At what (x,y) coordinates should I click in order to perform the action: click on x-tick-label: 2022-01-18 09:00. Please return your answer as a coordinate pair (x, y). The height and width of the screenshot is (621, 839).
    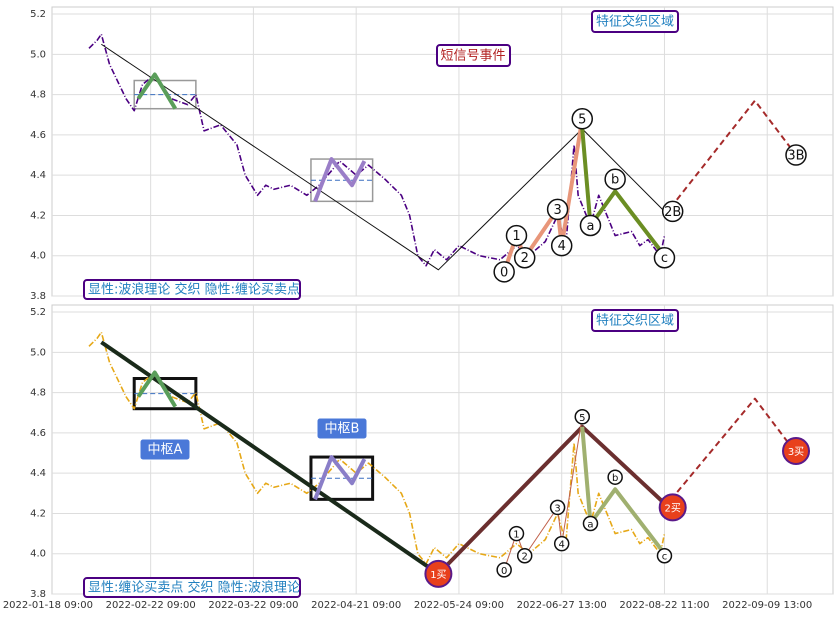
    Looking at the image, I should click on (48, 605).